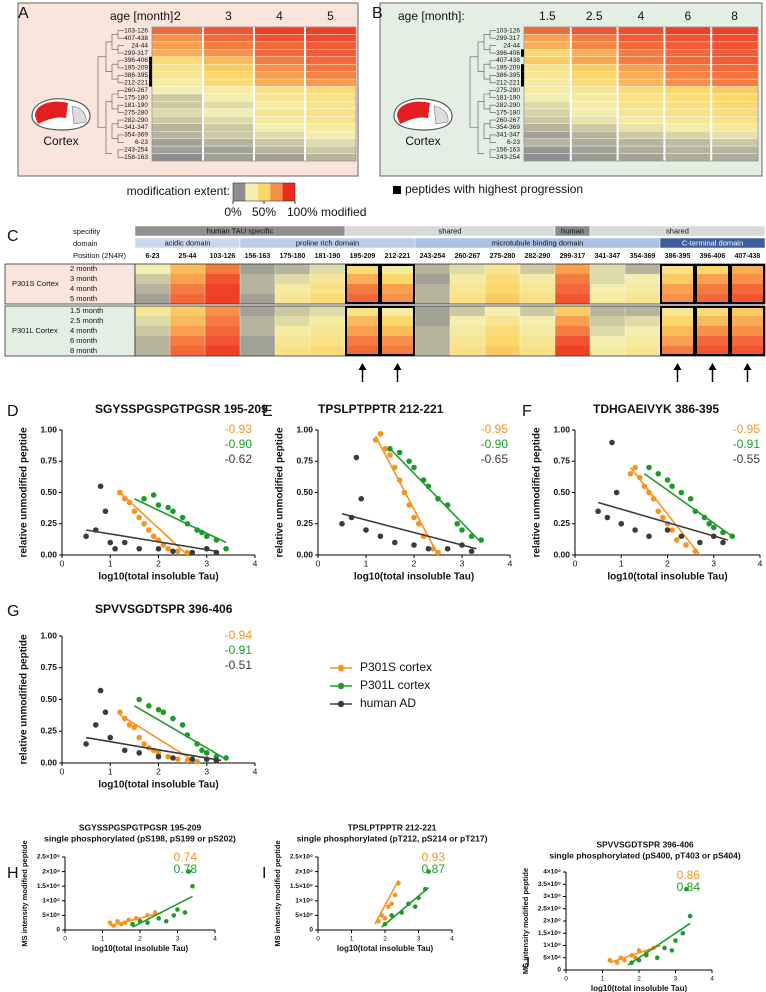  What do you see at coordinates (288, 192) in the screenshot?
I see `colorbar-swatch` at bounding box center [288, 192].